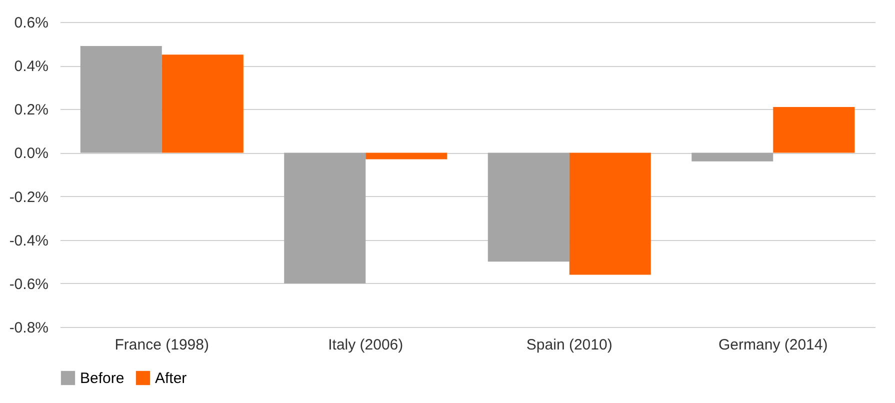 This screenshot has height=403, width=895. What do you see at coordinates (31, 153) in the screenshot?
I see `y-tick-label: 0.0%` at bounding box center [31, 153].